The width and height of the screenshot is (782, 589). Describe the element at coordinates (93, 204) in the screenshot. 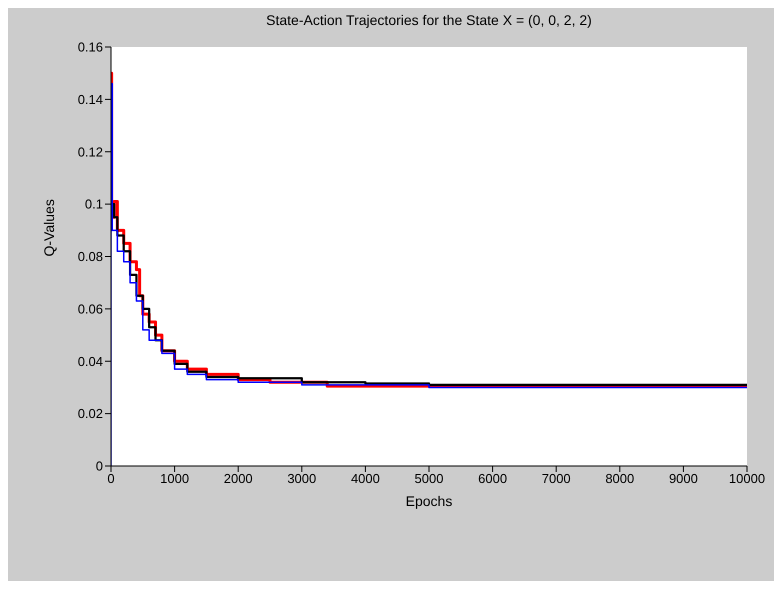

I see `y-tick-label: 0.1` at that location.